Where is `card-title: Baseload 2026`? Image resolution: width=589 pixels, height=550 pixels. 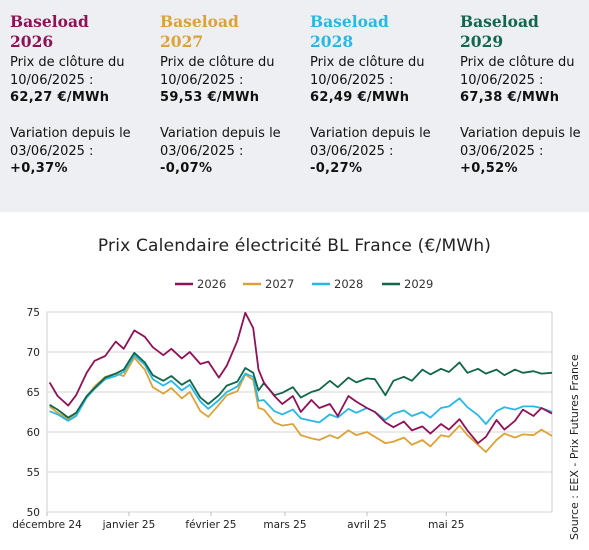 card-title: Baseload 2026 is located at coordinates (82, 32).